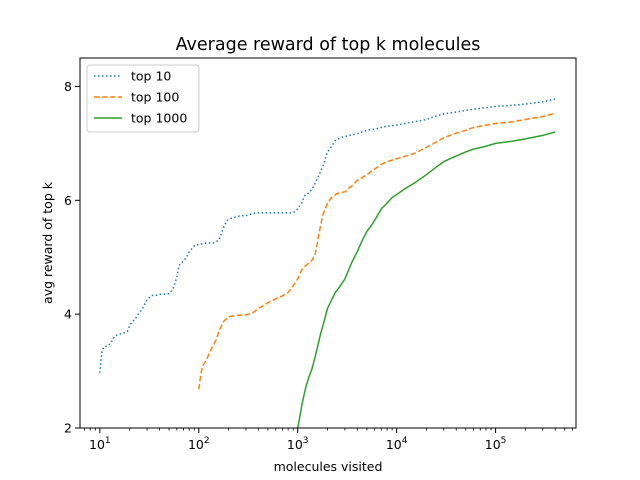 The width and height of the screenshot is (640, 480). What do you see at coordinates (328, 440) in the screenshot?
I see `x-axis: 10¹ 10² 10³ 10⁴ 10⁵` at bounding box center [328, 440].